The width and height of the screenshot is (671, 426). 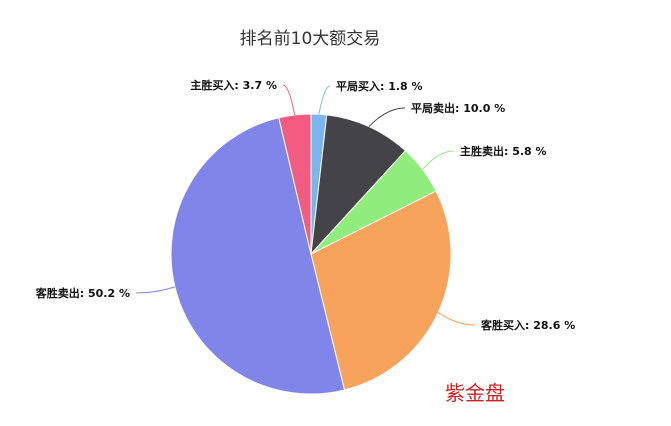 What do you see at coordinates (233, 85) in the screenshot?
I see `slice-label-6: 主胜买入: 3.7 %` at bounding box center [233, 85].